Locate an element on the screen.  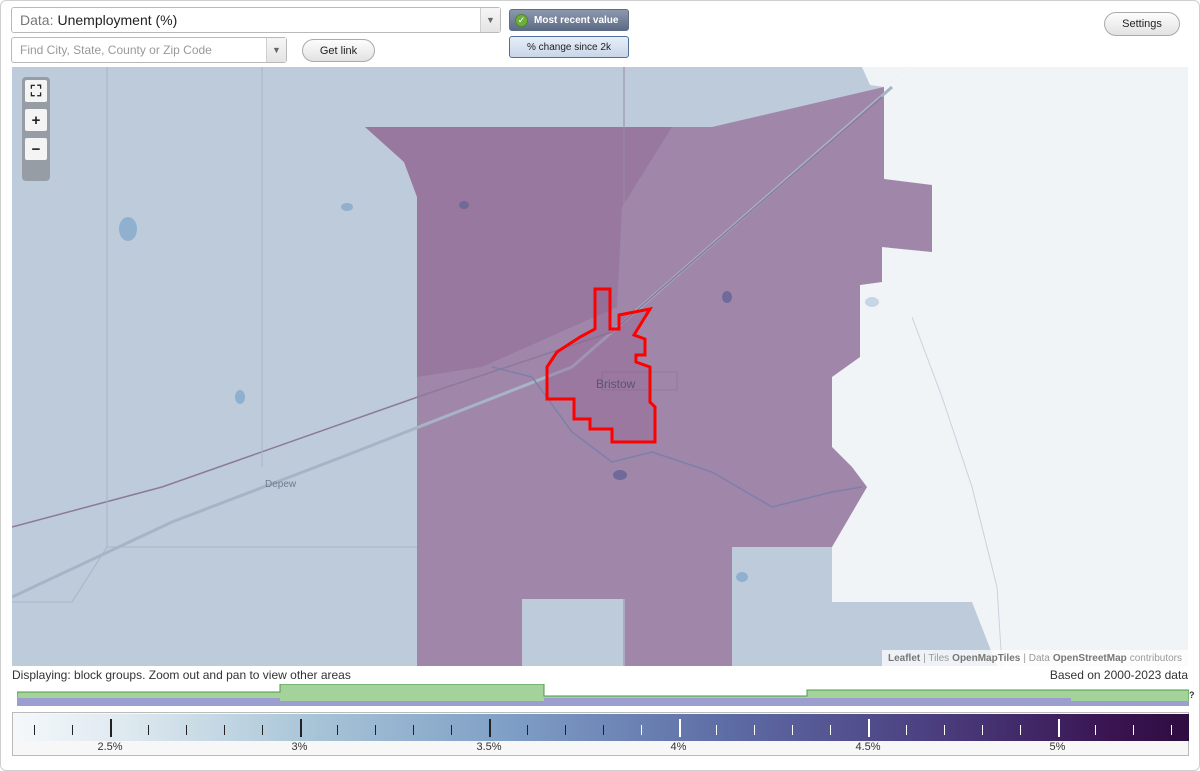
color-legend: 2.5% 3% 3.5% 4% 4.5% 5% is located at coordinates (600, 734).